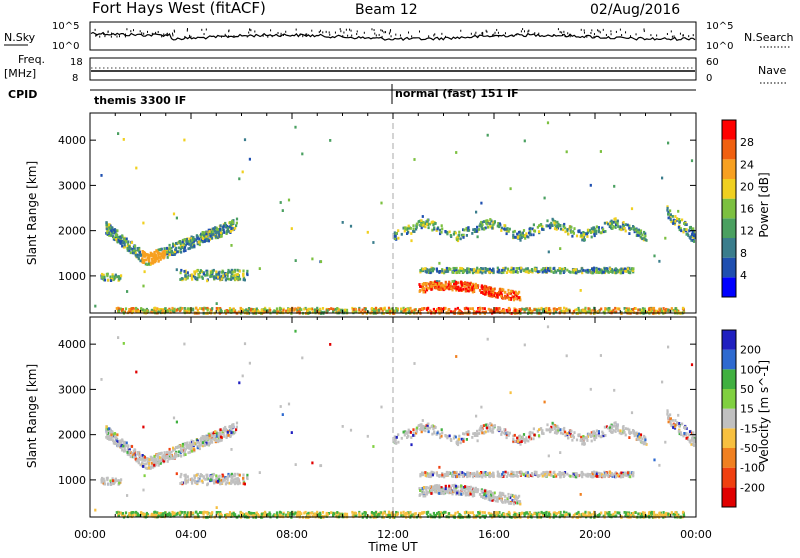  What do you see at coordinates (72, 140) in the screenshot?
I see `y-tick-label: 4000` at bounding box center [72, 140].